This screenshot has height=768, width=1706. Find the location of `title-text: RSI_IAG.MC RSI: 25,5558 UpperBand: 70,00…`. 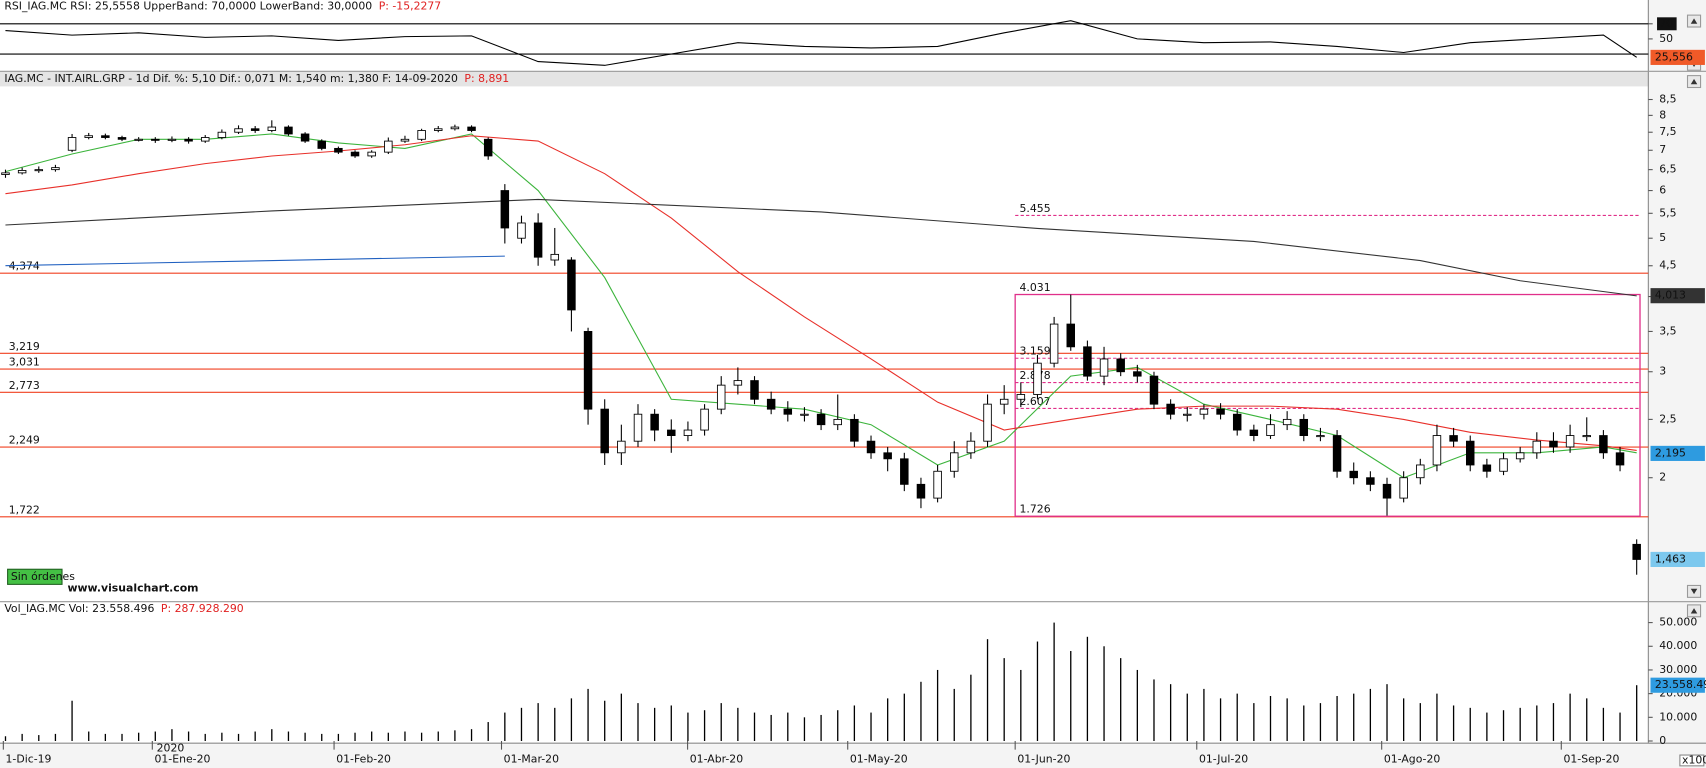

title-text: RSI_IAG.MC RSI: 25,5558 UpperBand: 70,00… is located at coordinates (188, 6).